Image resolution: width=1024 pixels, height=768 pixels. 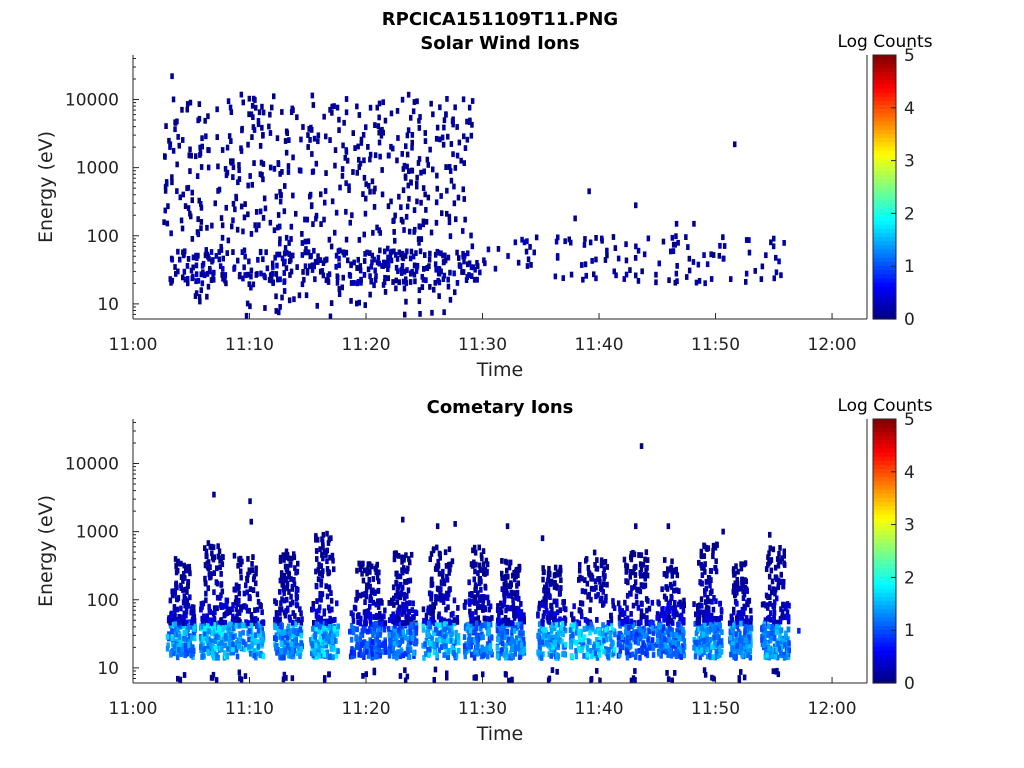 I want to click on x-tick-label: 11:20, so click(x=366, y=709).